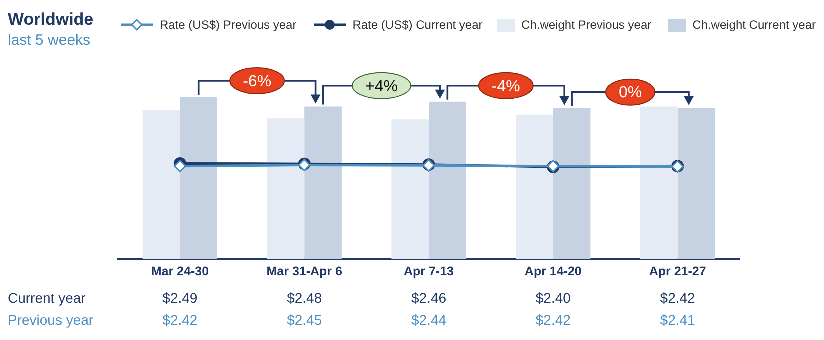 This screenshot has height=340, width=824. What do you see at coordinates (677, 271) in the screenshot?
I see `x-tick-label: Apr 21-27` at bounding box center [677, 271].